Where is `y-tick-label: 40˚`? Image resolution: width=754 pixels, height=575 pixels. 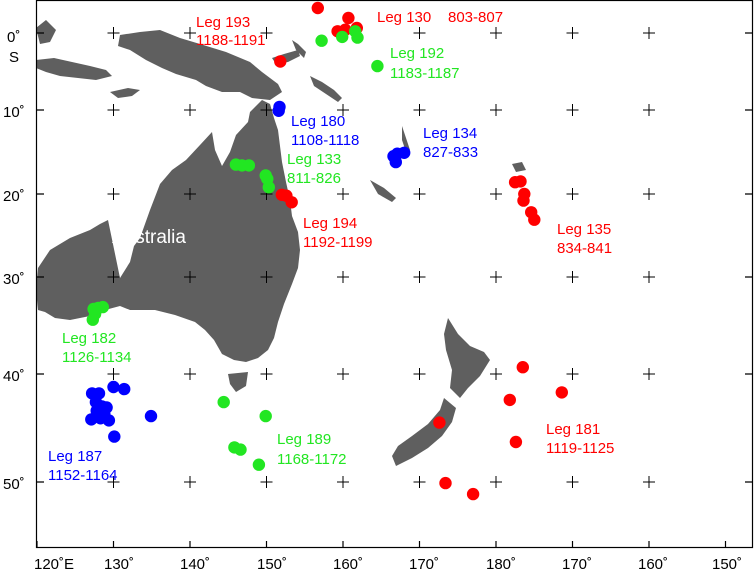 y-tick-label: 40˚ is located at coordinates (14, 376).